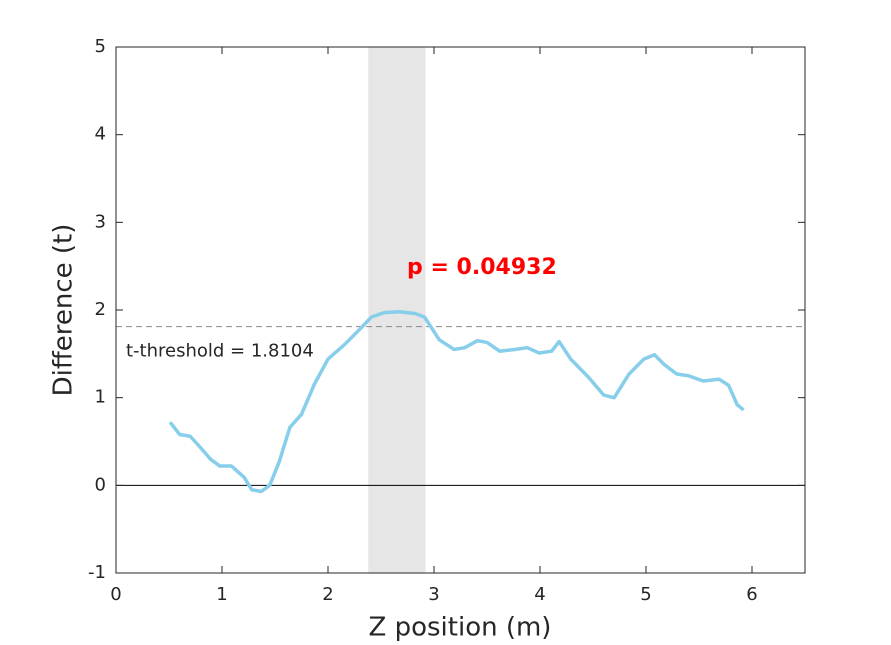  Describe the element at coordinates (751, 594) in the screenshot. I see `x-tick-label: 6` at that location.